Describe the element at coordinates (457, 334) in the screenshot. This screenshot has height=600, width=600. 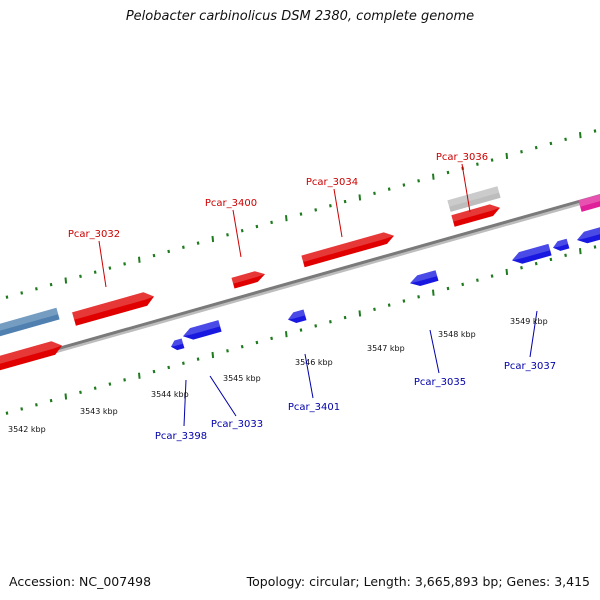
I see `kbp-label: 3548 kbp` at that location.